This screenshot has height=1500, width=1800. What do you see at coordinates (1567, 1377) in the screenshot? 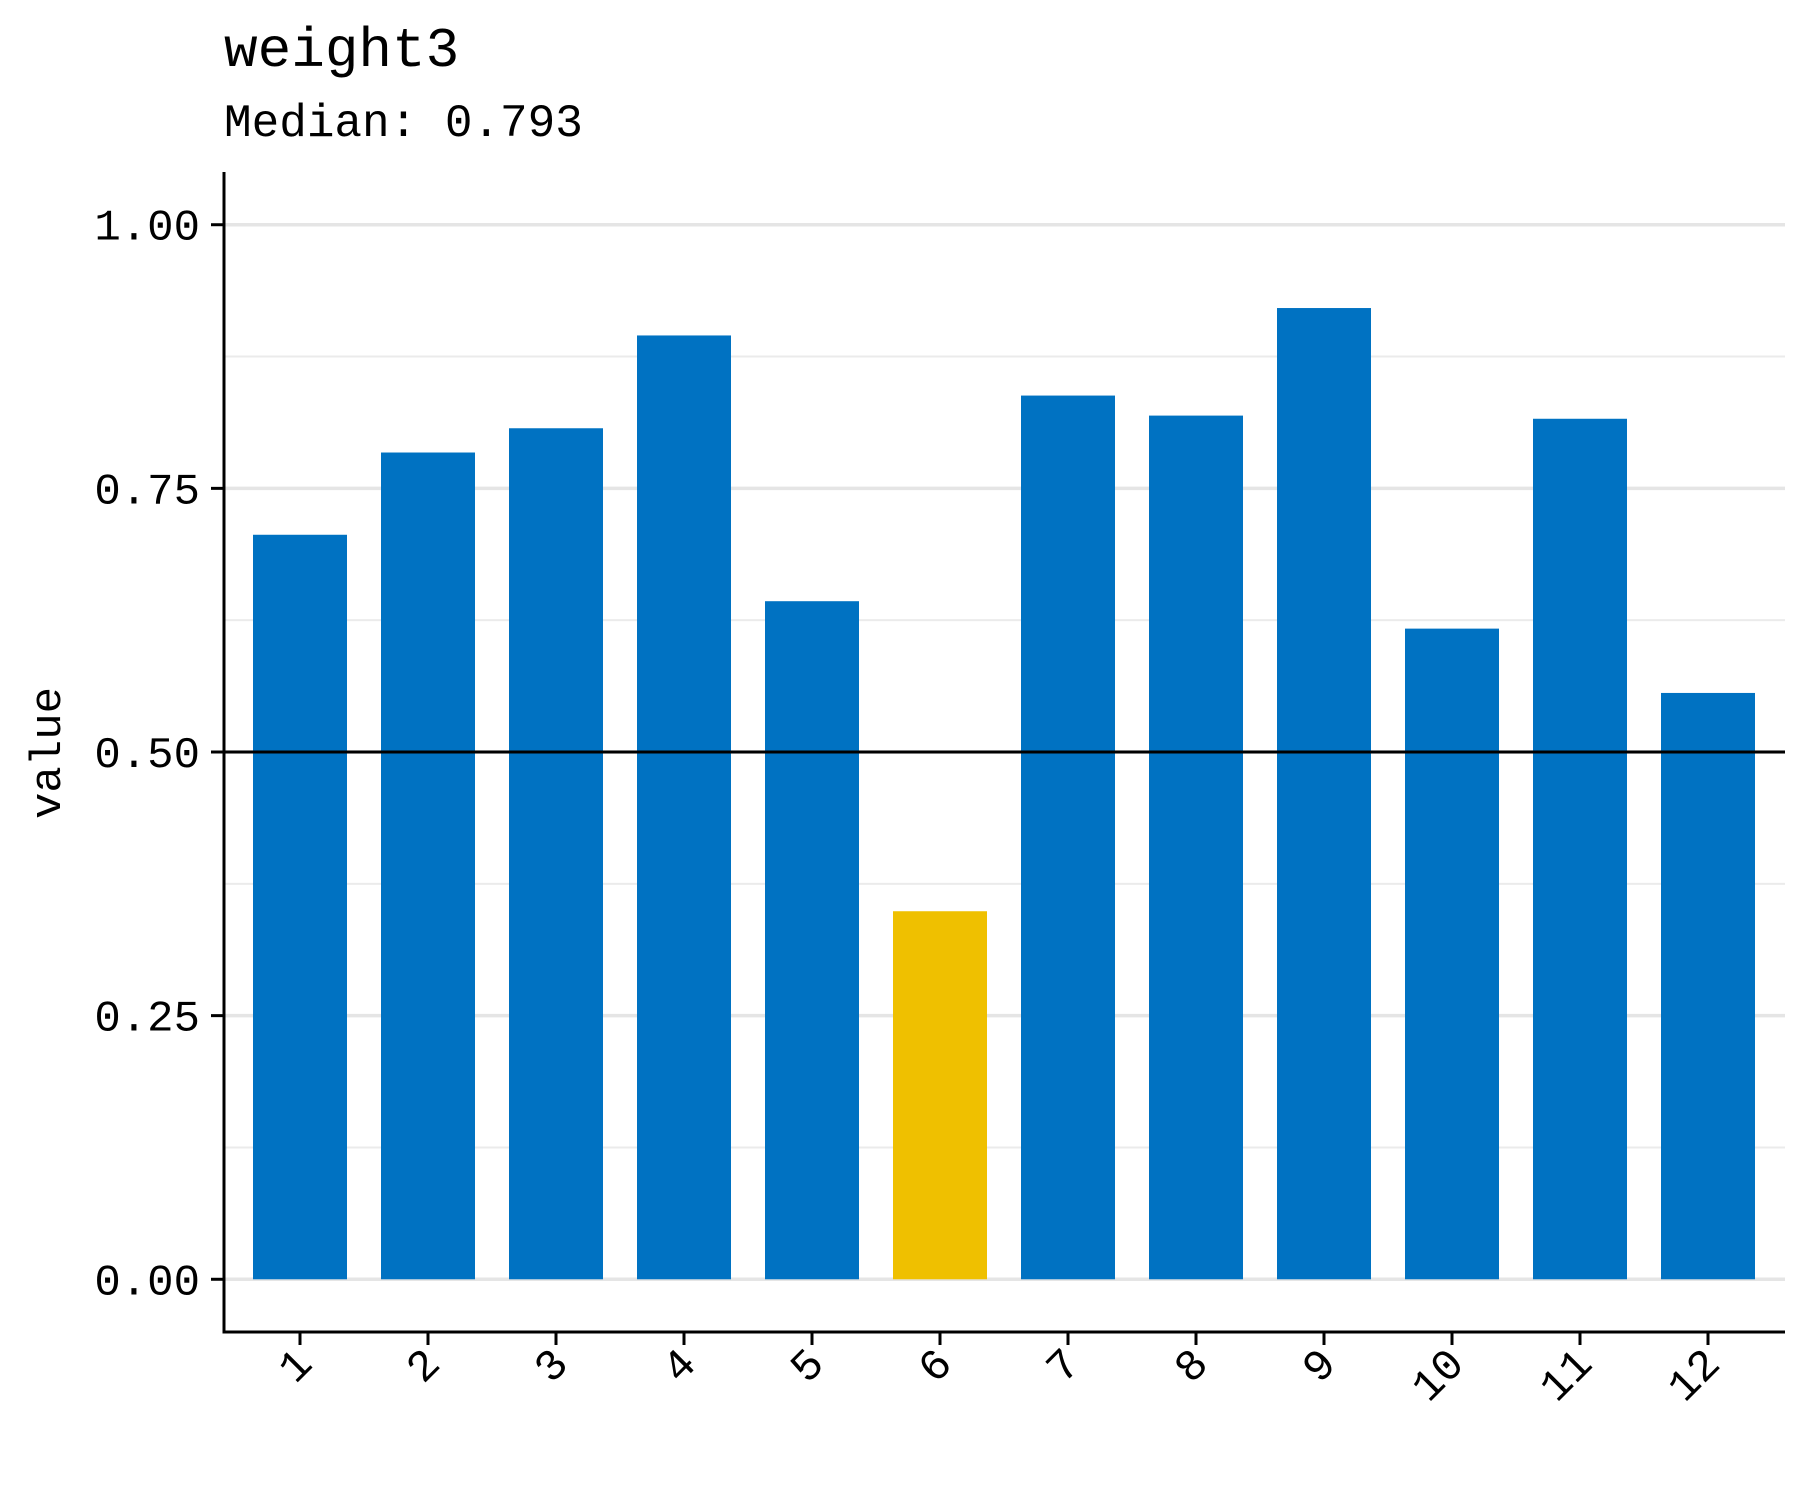
I see `x-tick-label: 11` at bounding box center [1567, 1377].